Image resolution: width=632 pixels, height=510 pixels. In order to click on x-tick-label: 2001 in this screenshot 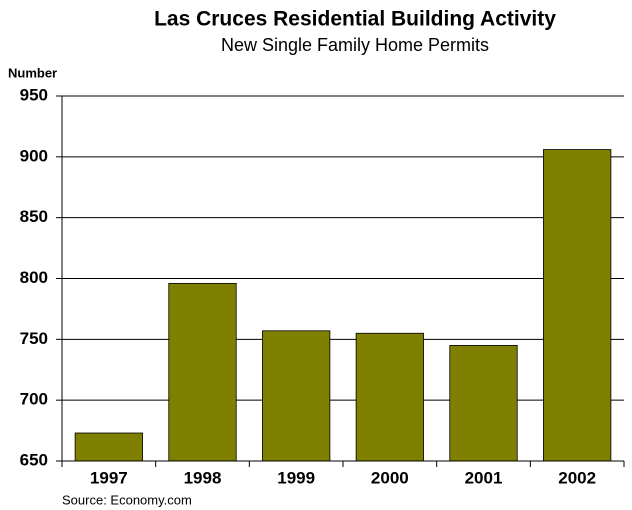, I will do `click(484, 477)`.